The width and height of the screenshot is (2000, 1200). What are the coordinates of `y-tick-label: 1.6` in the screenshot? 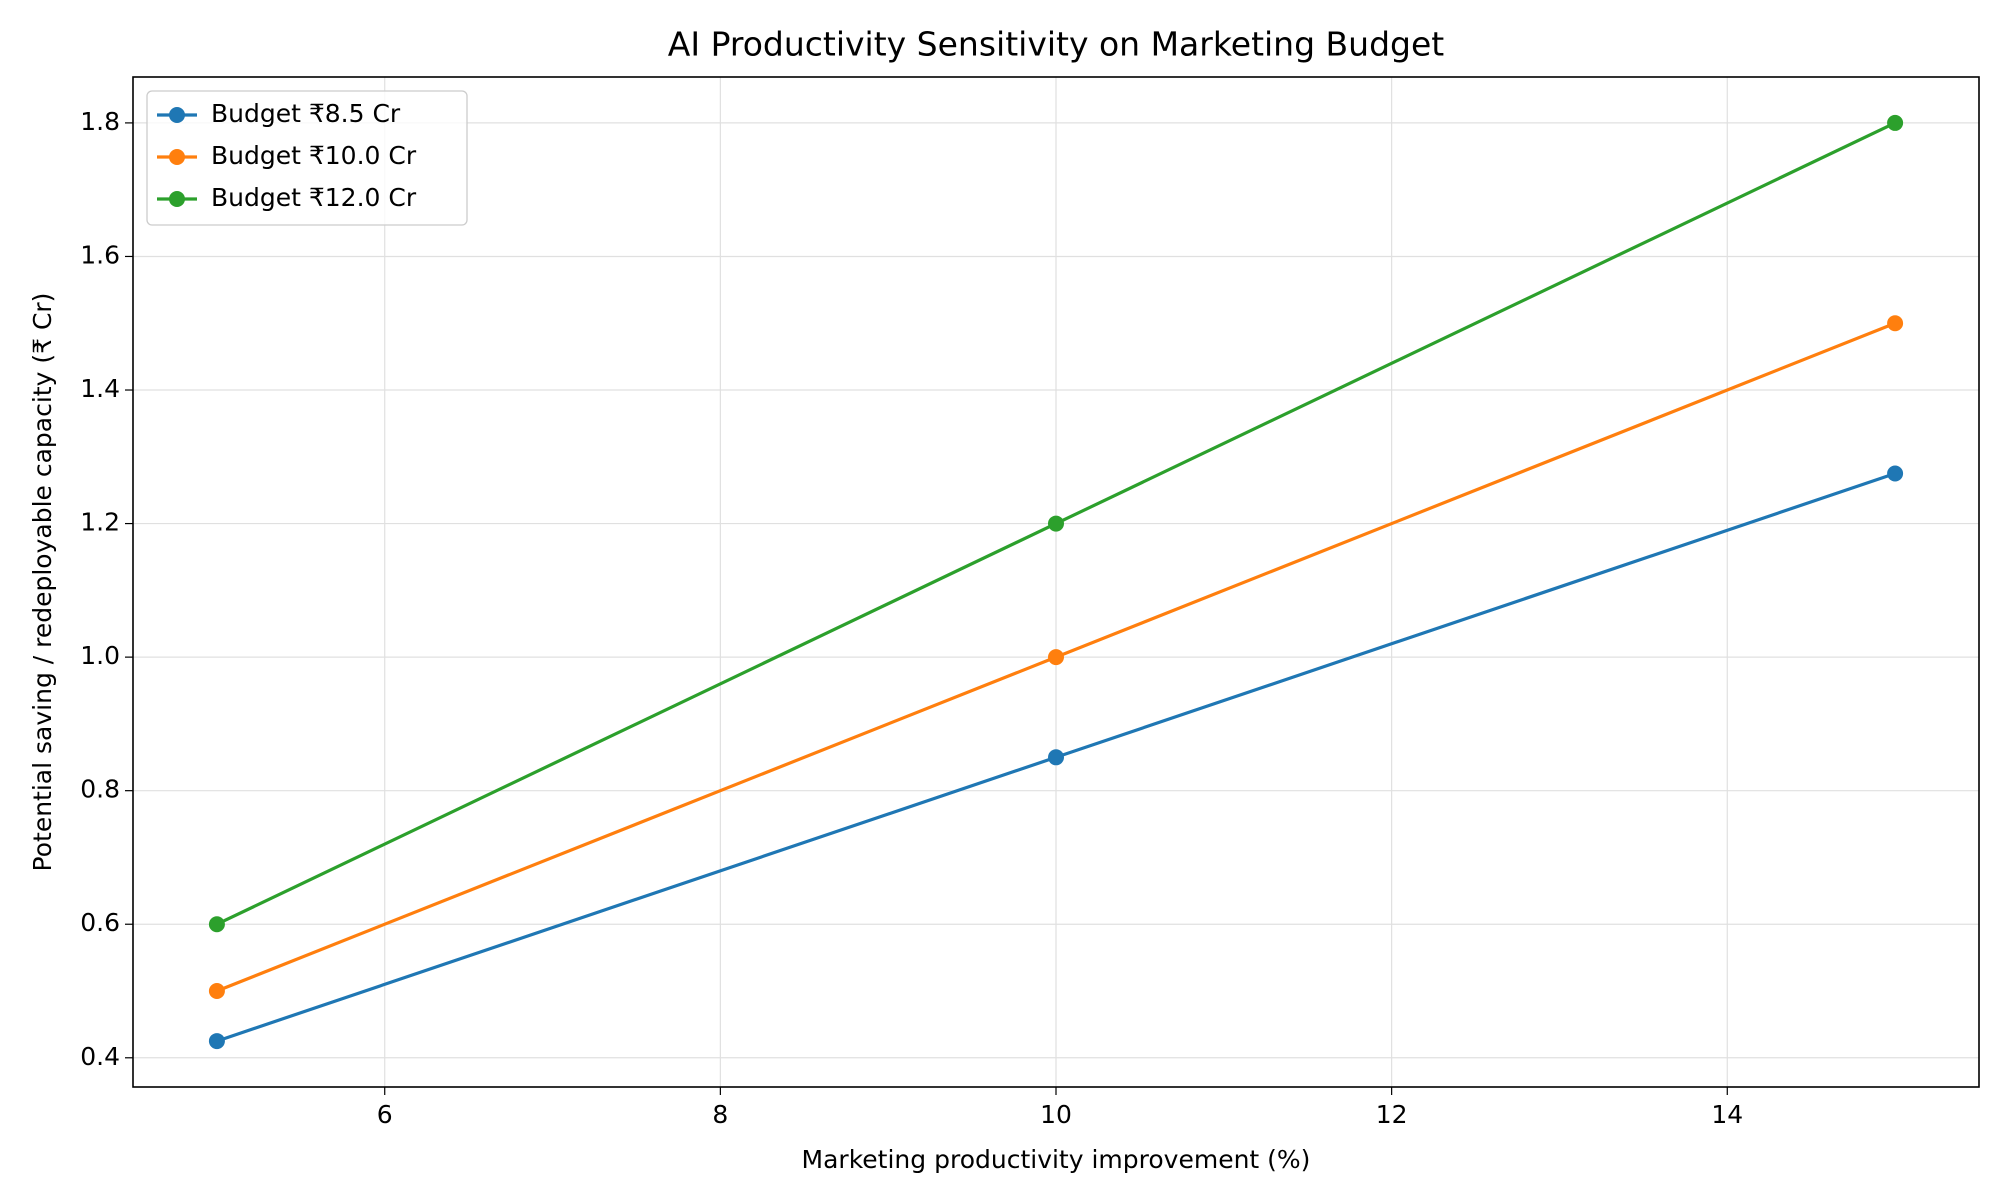 It's located at (100, 254).